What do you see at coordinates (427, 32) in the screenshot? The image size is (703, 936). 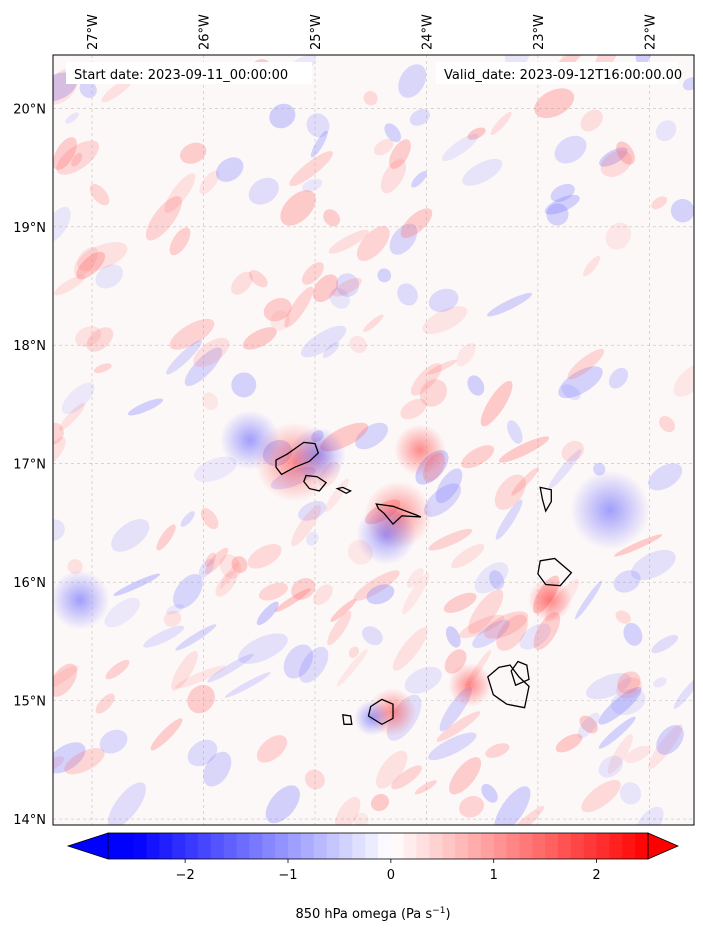 I see `lon-tick-label: 24°W` at bounding box center [427, 32].